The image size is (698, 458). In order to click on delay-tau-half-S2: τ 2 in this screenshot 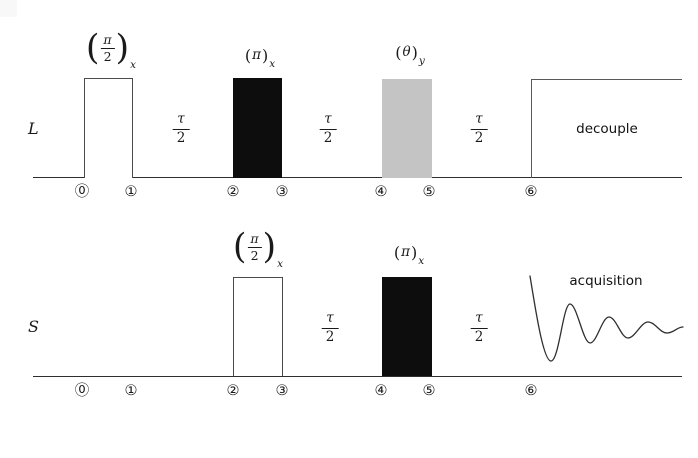, I will do `click(479, 328)`.